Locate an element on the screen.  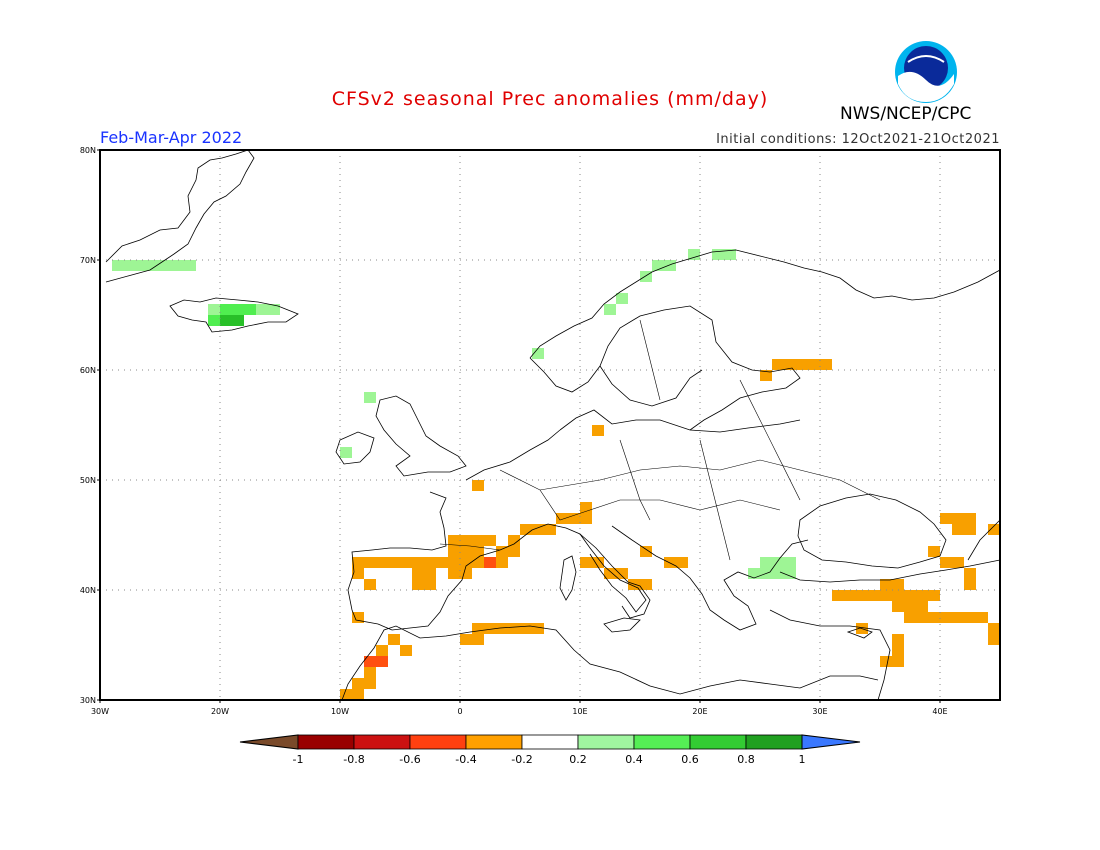
initial-conditions: Initial conditions: 12Oct2021-21Oct2021 is located at coordinates (858, 139).